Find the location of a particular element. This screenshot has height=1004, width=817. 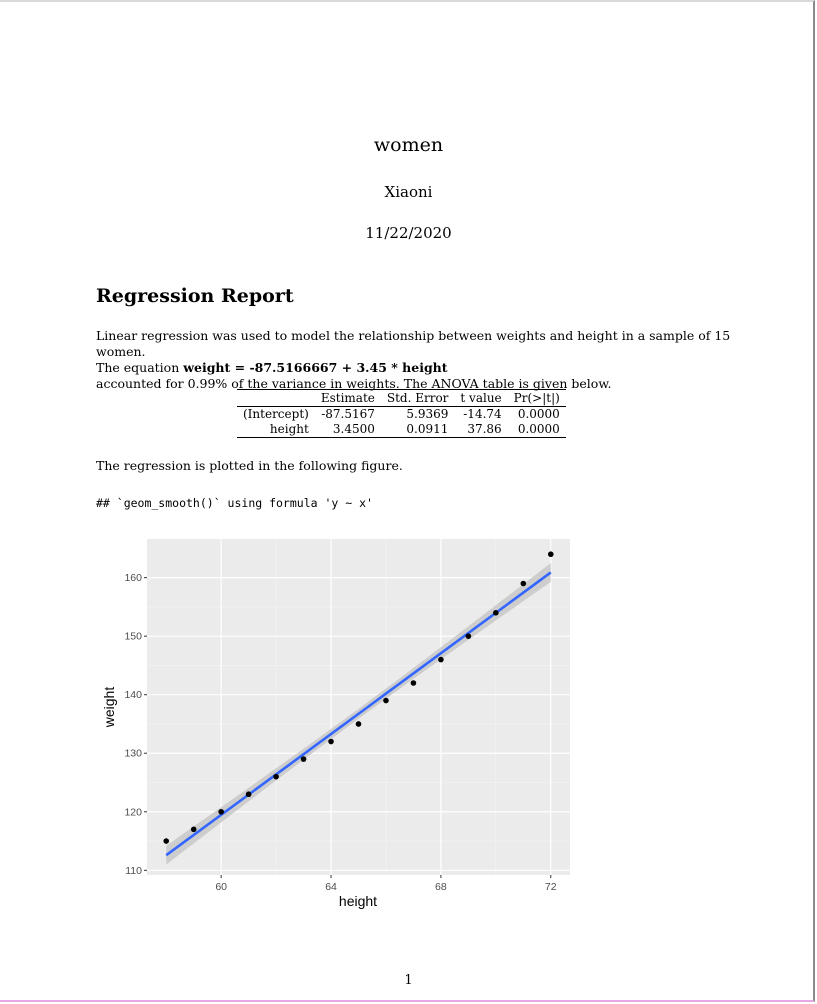

anova-header-row: Estimate Std. Error t value Pr(>|t|) is located at coordinates (401, 398).